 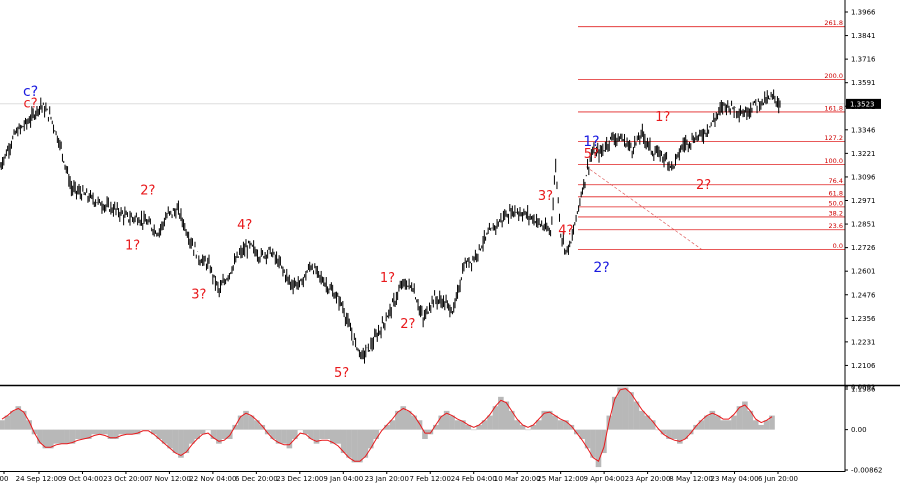 I want to click on osc-signal-line, so click(x=387, y=425).